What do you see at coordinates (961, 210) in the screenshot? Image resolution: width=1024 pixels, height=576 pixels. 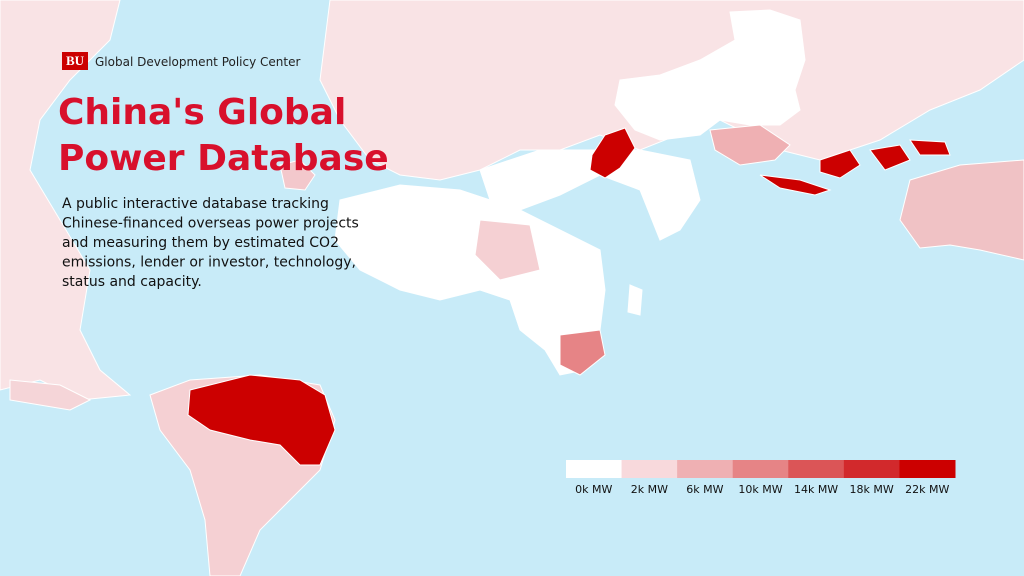 I see `australia` at bounding box center [961, 210].